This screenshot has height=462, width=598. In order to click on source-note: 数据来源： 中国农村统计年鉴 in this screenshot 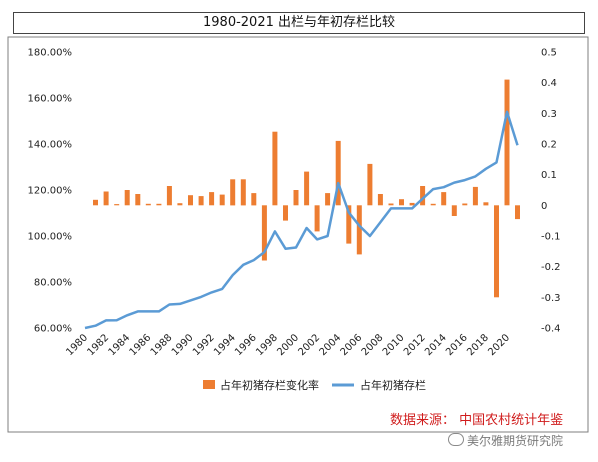, I will do `click(477, 420)`.